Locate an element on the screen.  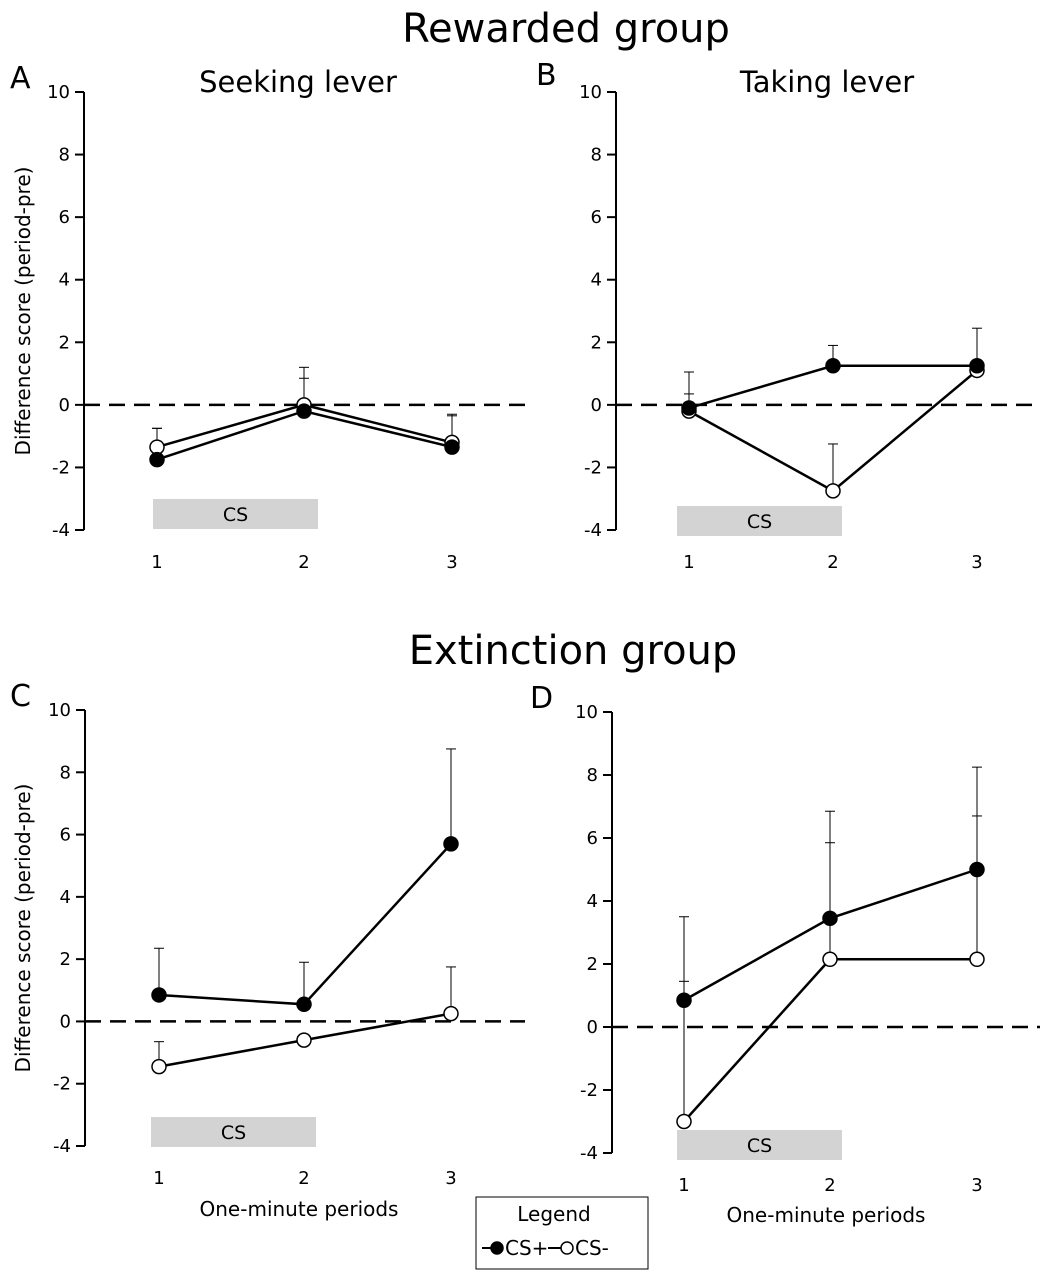
legend-label-CS-: CS- is located at coordinates (592, 1248).